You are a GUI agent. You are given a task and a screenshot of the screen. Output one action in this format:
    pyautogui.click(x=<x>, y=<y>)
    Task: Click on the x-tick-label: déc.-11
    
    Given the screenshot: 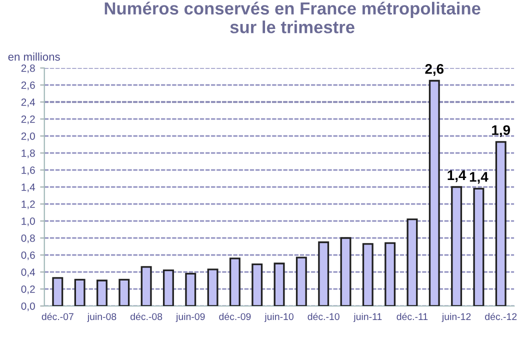 What is the action you would take?
    pyautogui.click(x=412, y=316)
    